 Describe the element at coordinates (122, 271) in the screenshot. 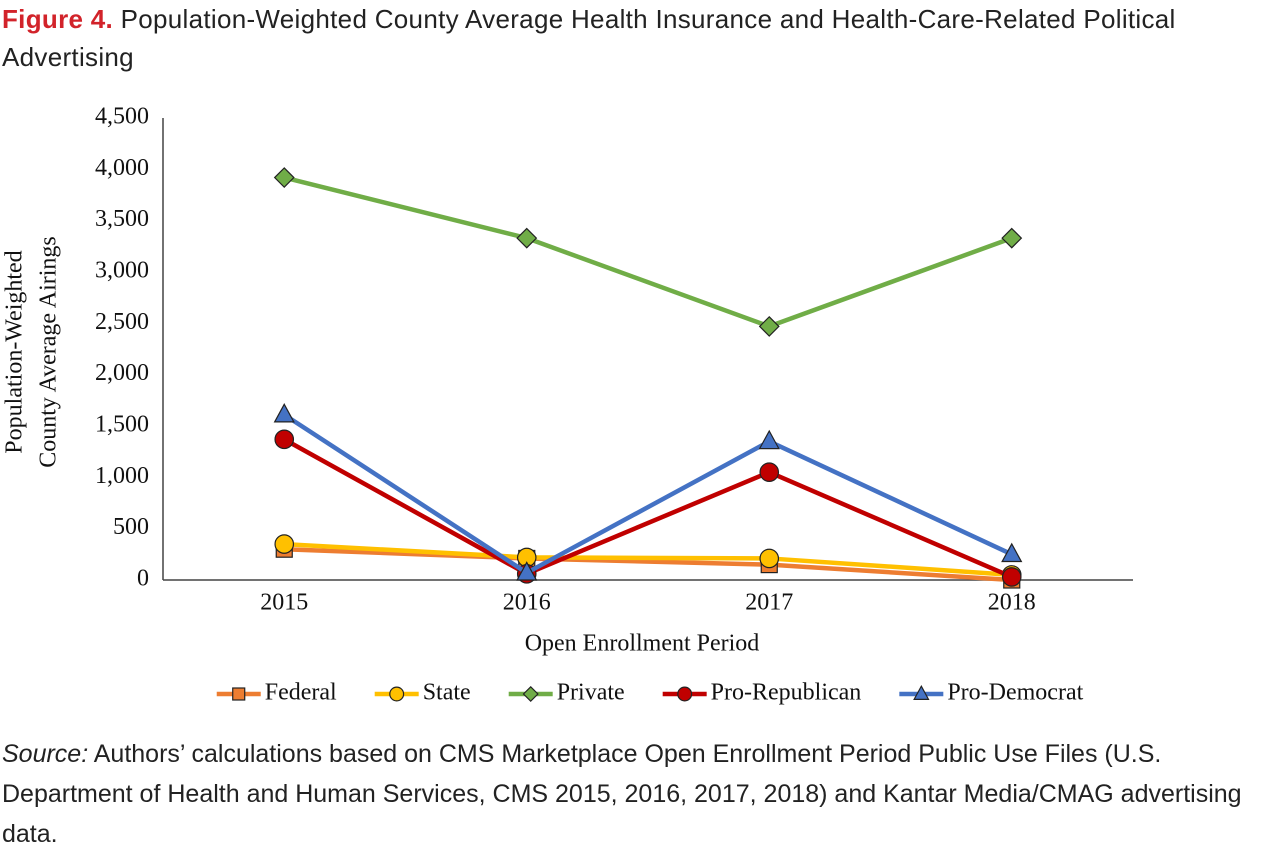

I see `y-tick-label: 3,000` at that location.